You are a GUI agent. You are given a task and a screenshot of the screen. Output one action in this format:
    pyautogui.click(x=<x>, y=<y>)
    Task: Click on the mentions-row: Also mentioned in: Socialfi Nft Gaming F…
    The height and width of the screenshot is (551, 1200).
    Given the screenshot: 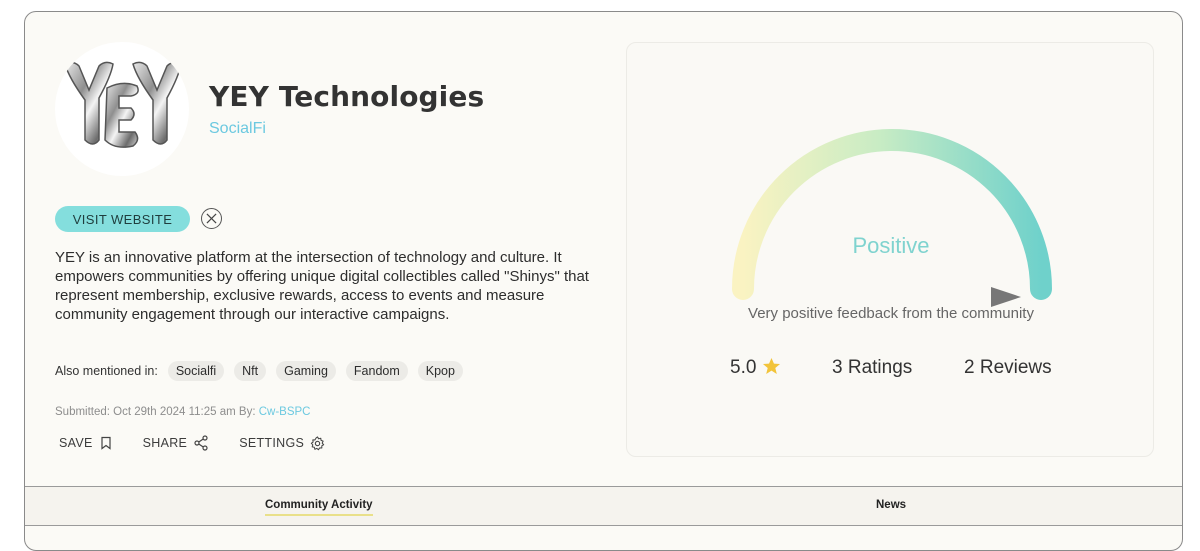 What is the action you would take?
    pyautogui.click(x=264, y=371)
    